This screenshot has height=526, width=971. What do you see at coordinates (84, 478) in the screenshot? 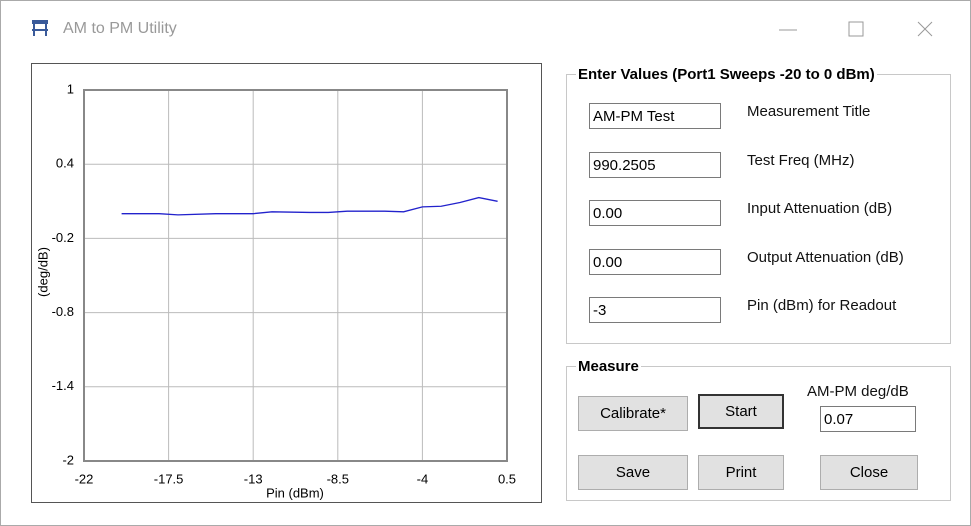
I see `x-tick-label: -22` at bounding box center [84, 478].